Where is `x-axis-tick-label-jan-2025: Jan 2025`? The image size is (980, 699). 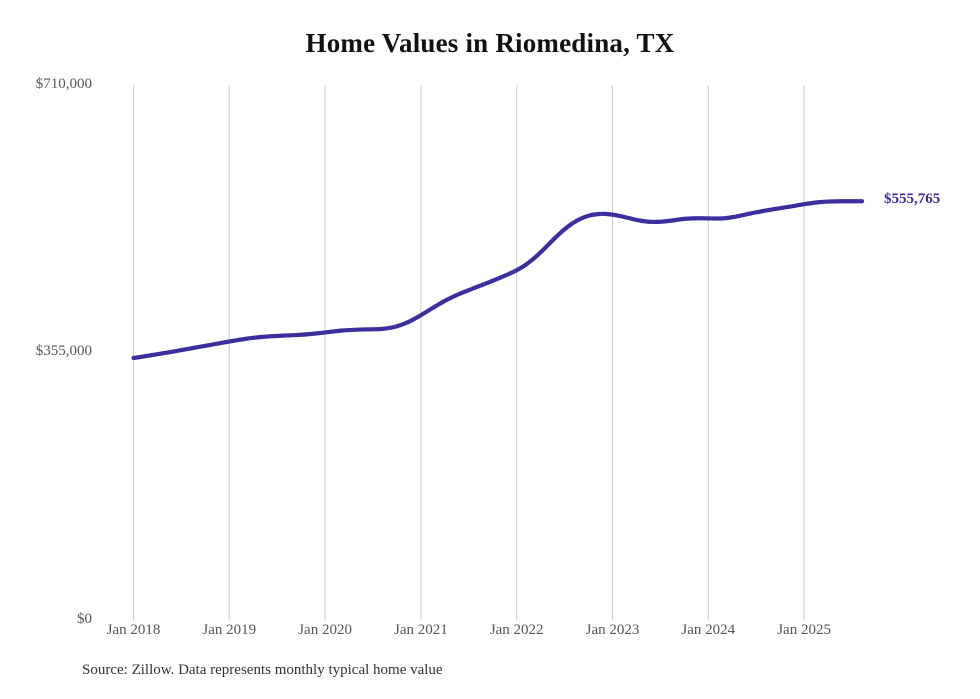
x-axis-tick-label-jan-2025: Jan 2025 is located at coordinates (804, 630).